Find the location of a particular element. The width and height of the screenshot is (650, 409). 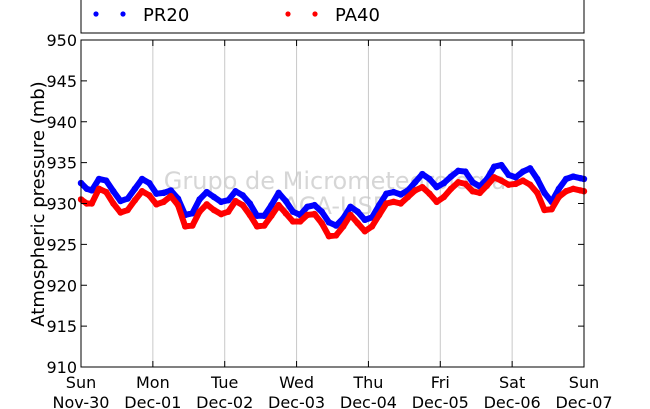

y-tick-label: 925 is located at coordinates (61, 244).